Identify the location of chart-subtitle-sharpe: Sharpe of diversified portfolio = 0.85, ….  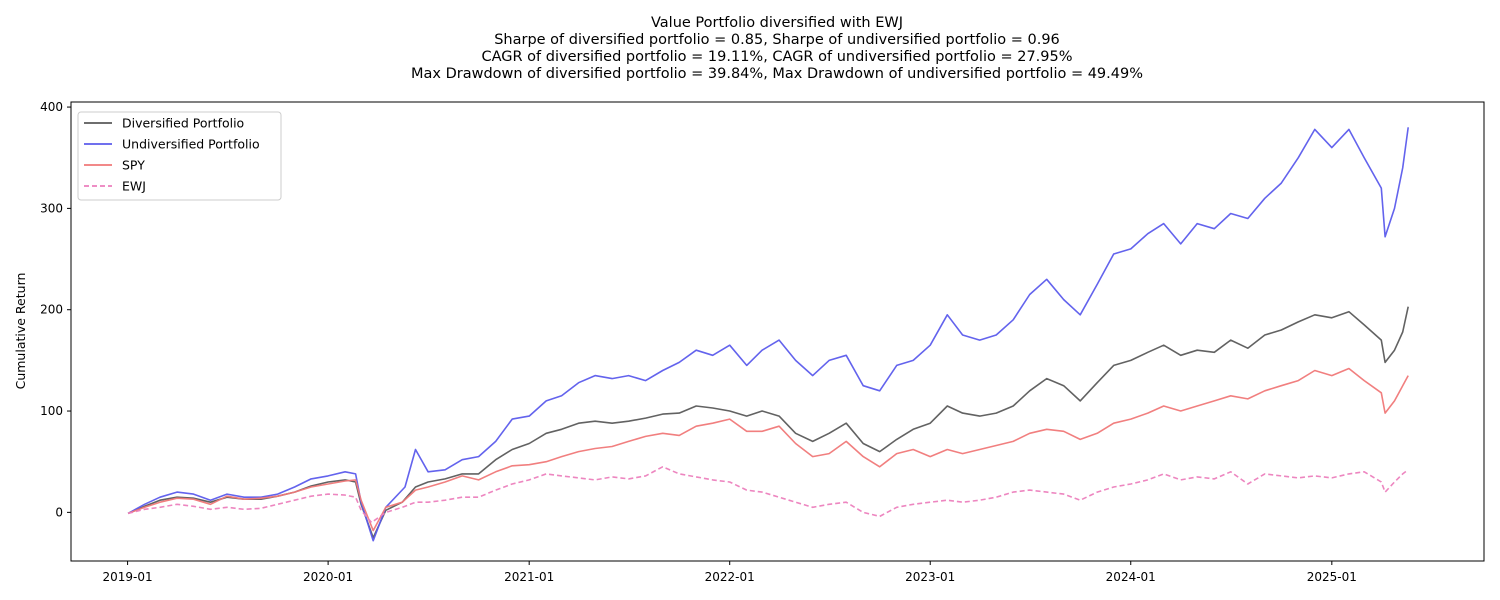
(777, 40).